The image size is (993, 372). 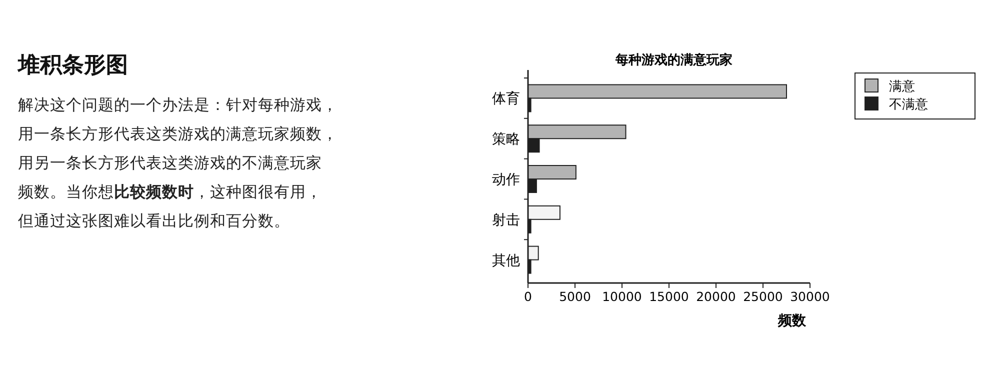 What do you see at coordinates (72, 65) in the screenshot?
I see `text: 堆积条形图` at bounding box center [72, 65].